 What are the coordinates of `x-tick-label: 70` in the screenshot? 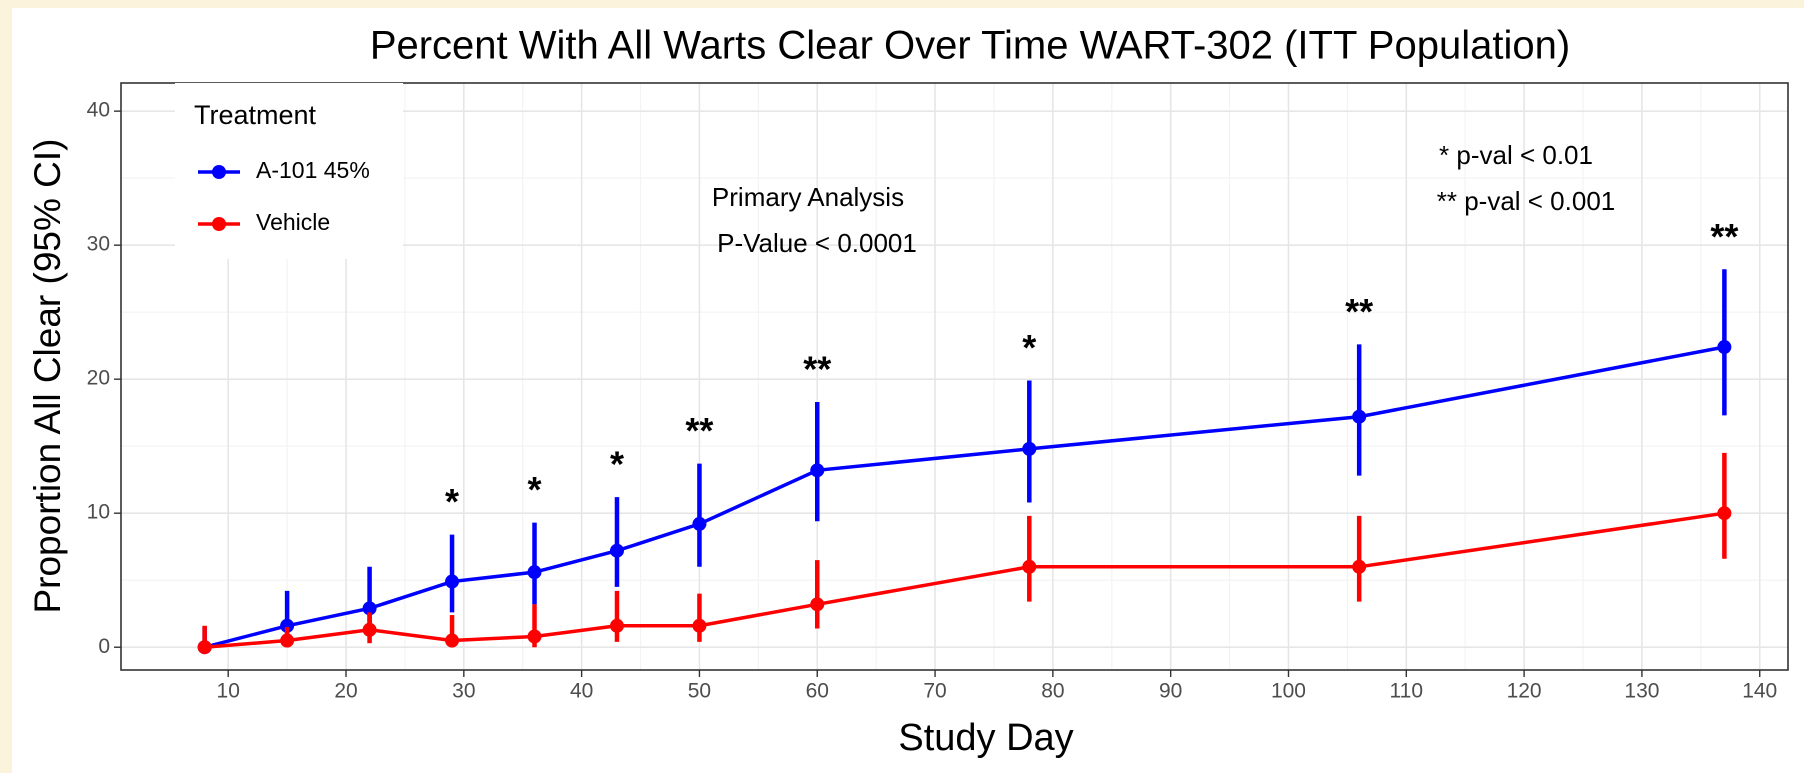 It's located at (934, 691).